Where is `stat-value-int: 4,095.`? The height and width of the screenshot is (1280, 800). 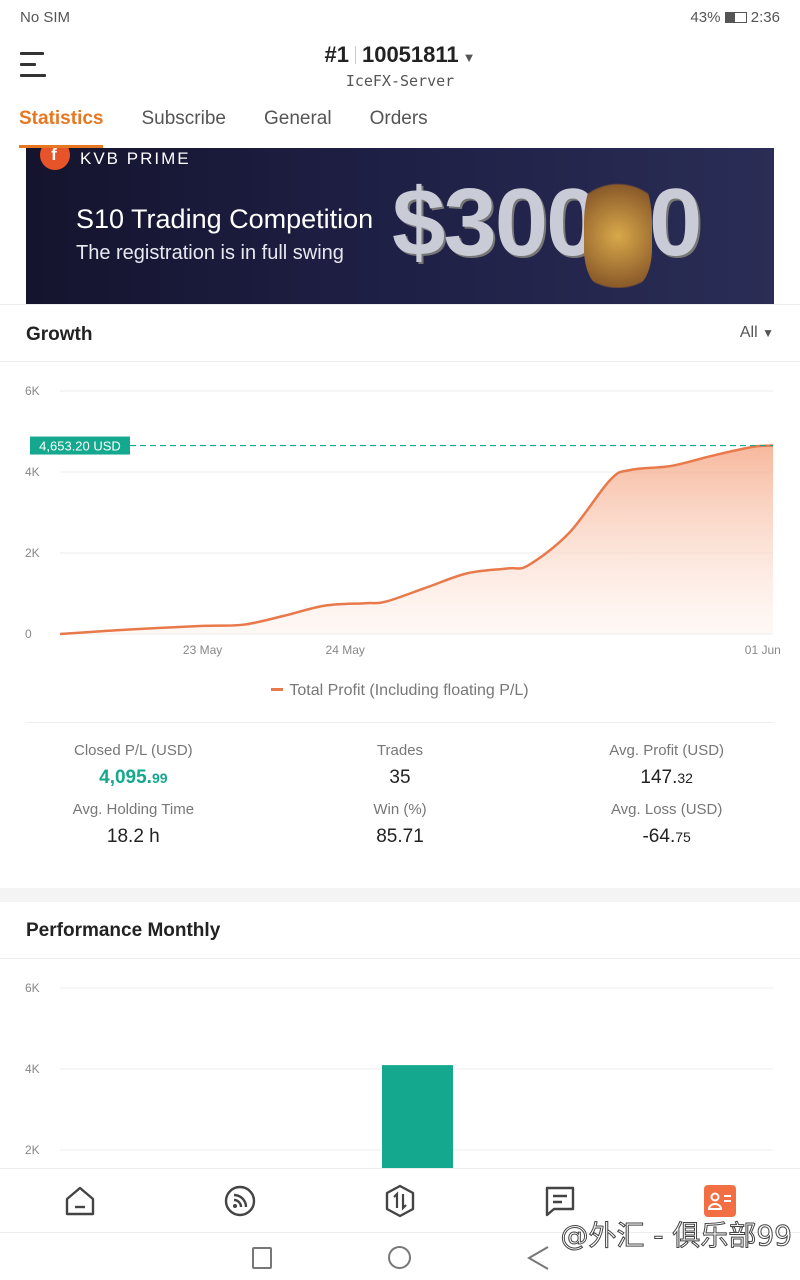
stat-value-int: 4,095. is located at coordinates (125, 777).